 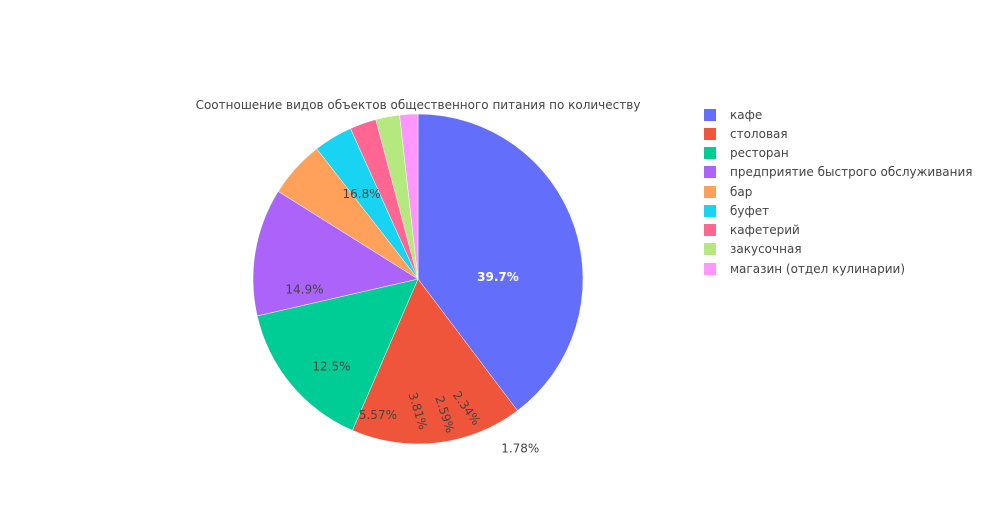 I want to click on slice-label: 39.7%, so click(x=498, y=277).